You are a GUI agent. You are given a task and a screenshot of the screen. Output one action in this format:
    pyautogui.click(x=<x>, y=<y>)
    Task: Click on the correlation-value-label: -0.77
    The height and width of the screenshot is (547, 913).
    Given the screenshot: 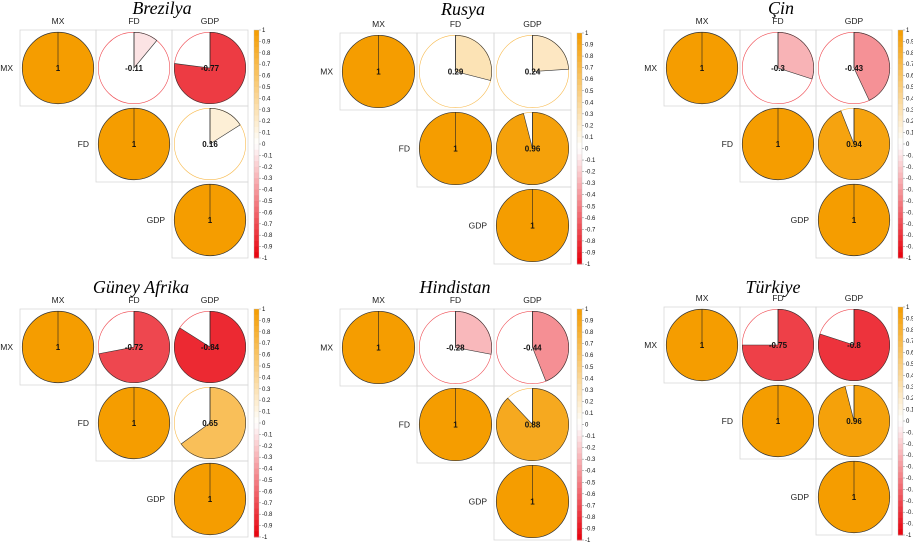 What is the action you would take?
    pyautogui.click(x=210, y=68)
    